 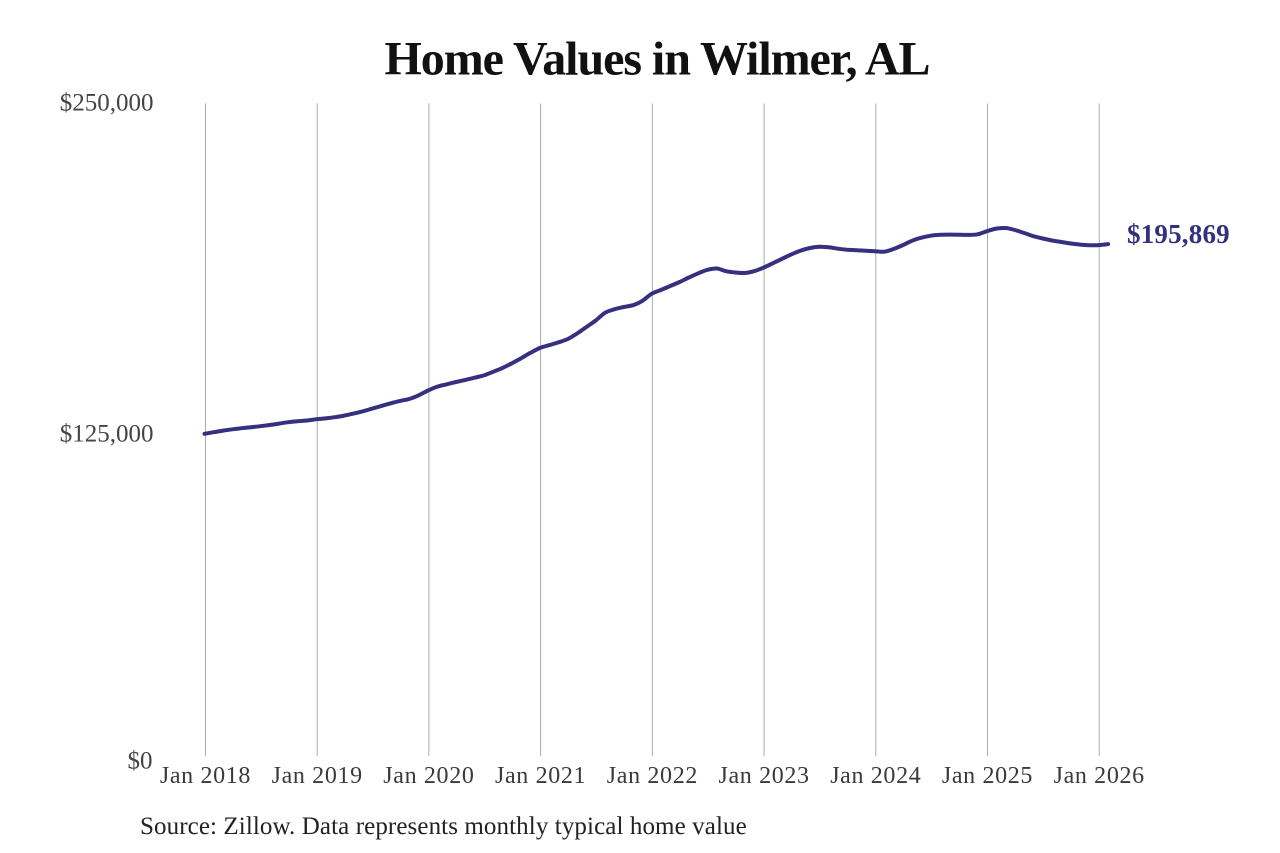 I want to click on svg-text: Home Values in Wilmer, AL, so click(x=657, y=59).